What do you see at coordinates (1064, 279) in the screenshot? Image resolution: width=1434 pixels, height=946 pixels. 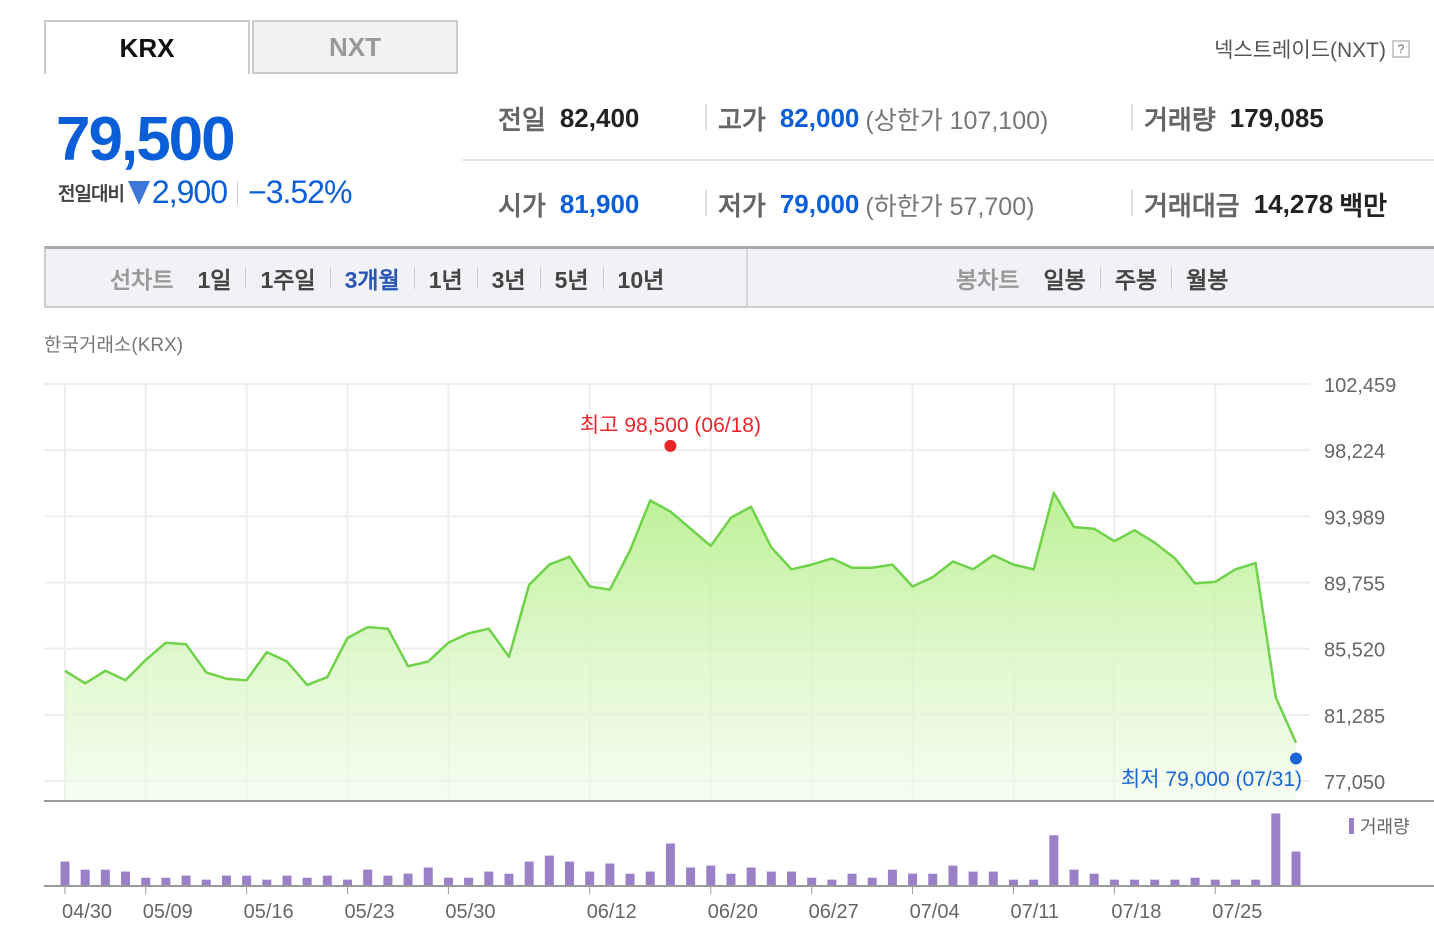 I see `candle-daily: 일봉` at bounding box center [1064, 279].